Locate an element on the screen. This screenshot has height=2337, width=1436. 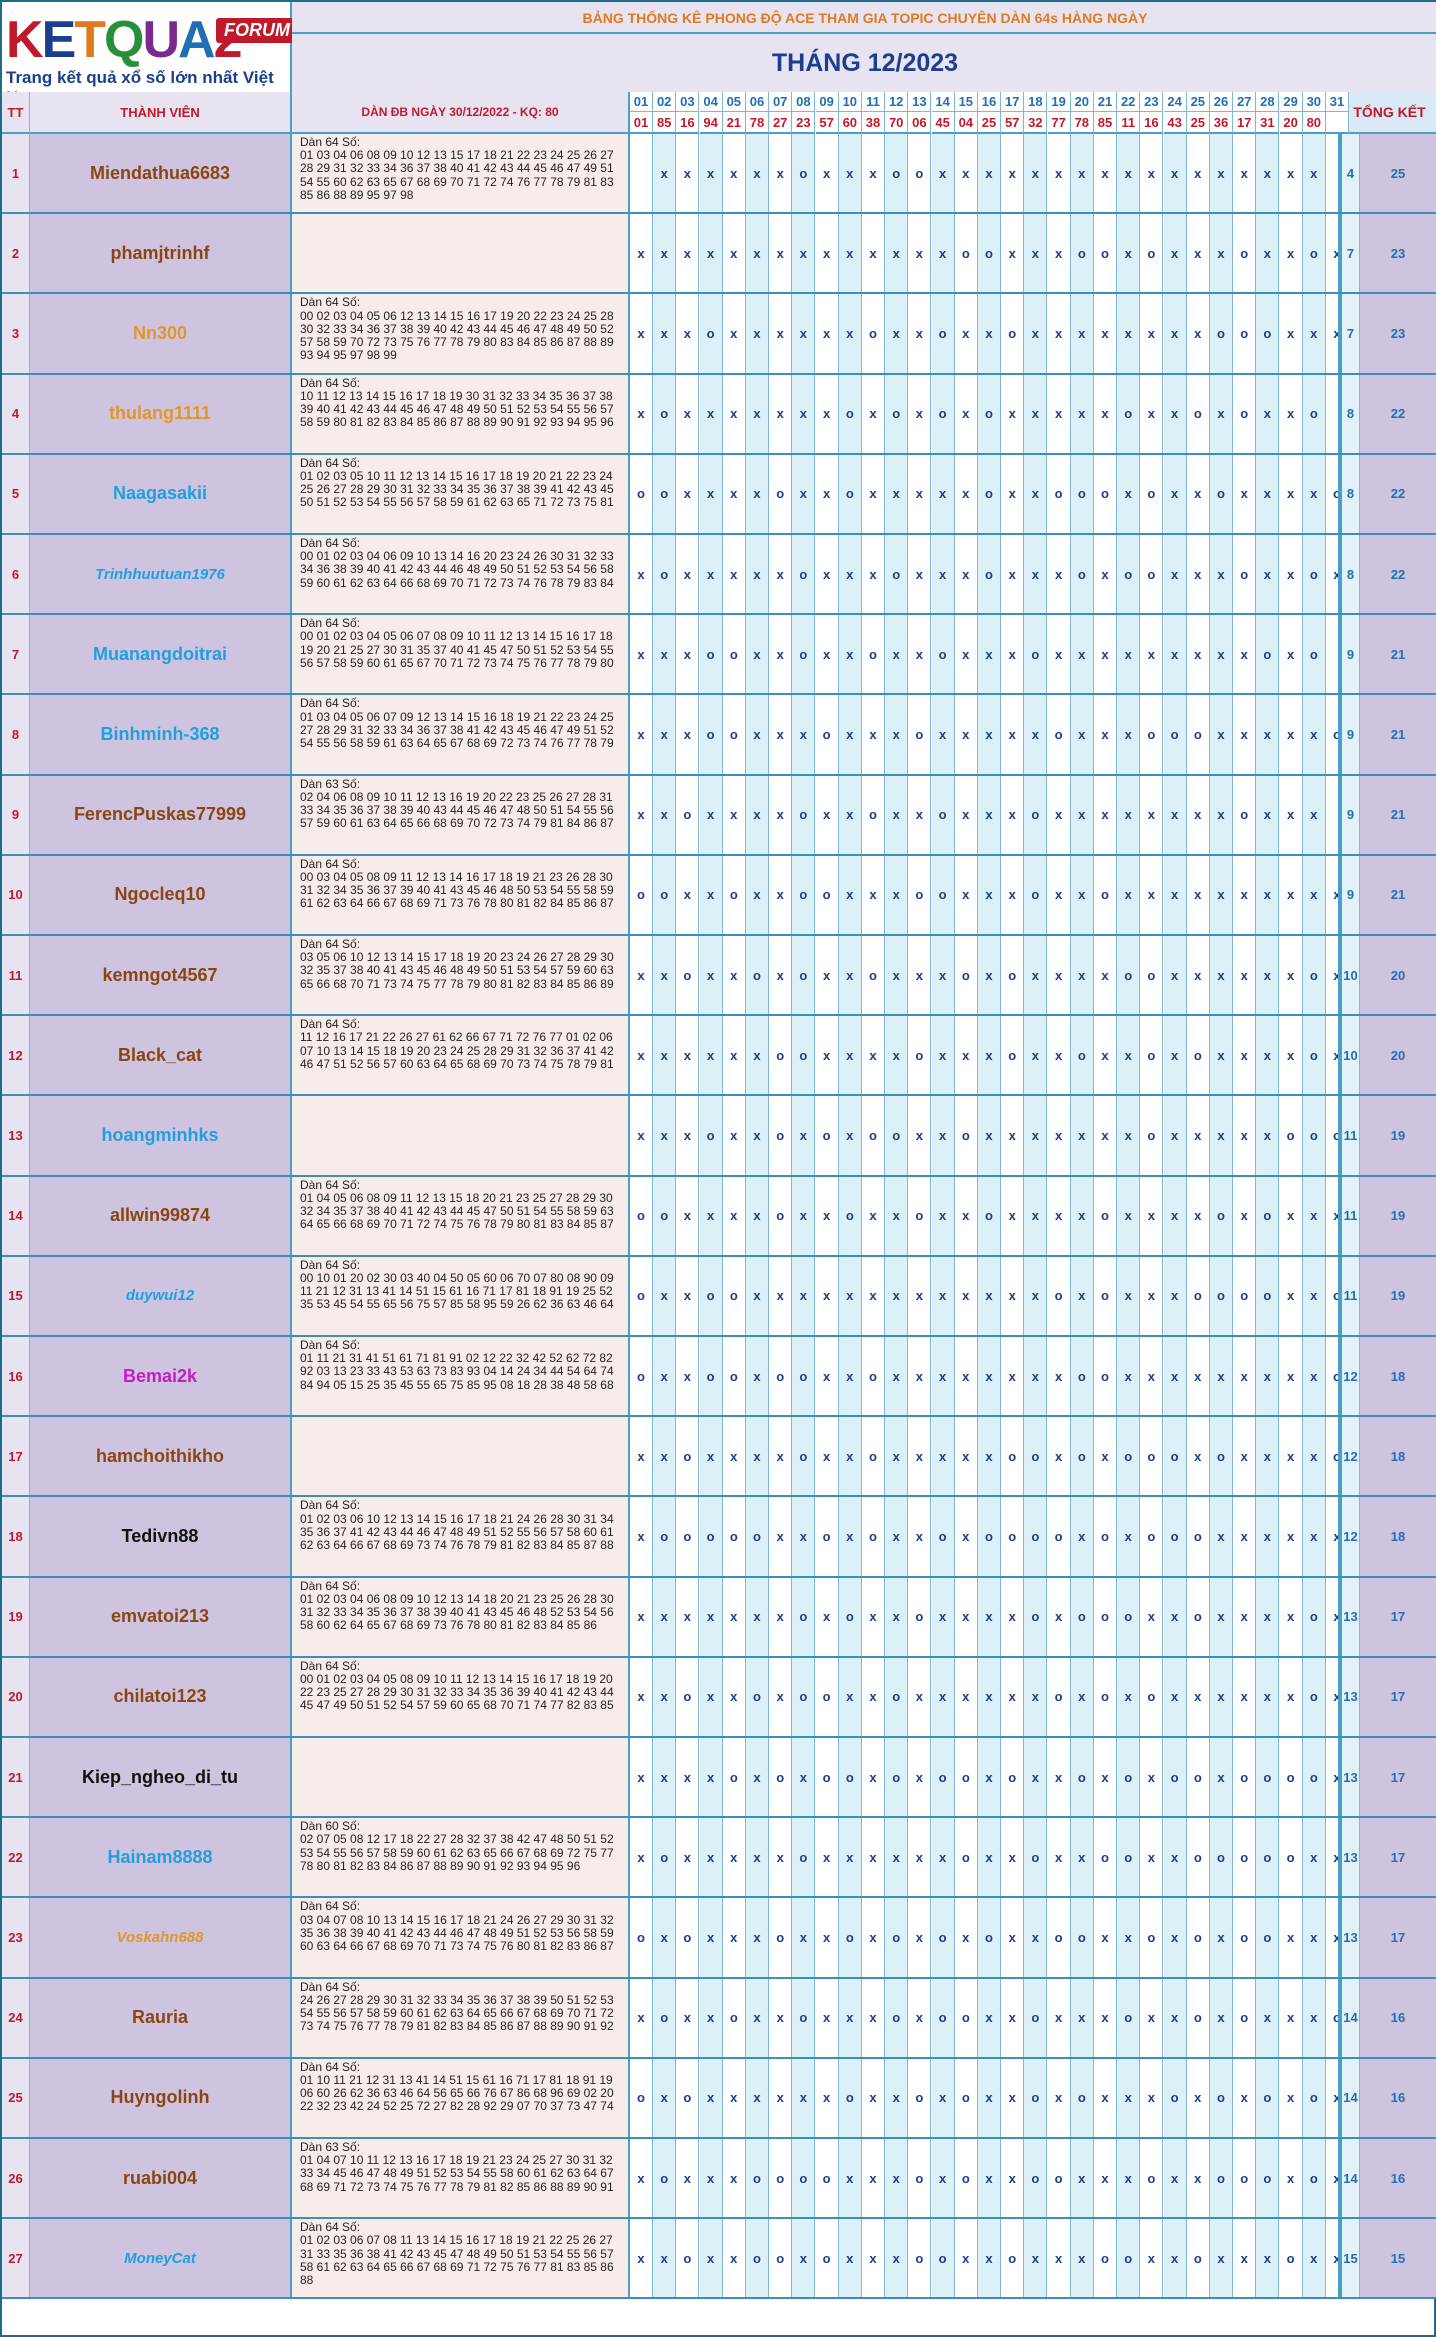
day-result: 43 is located at coordinates (1175, 123).